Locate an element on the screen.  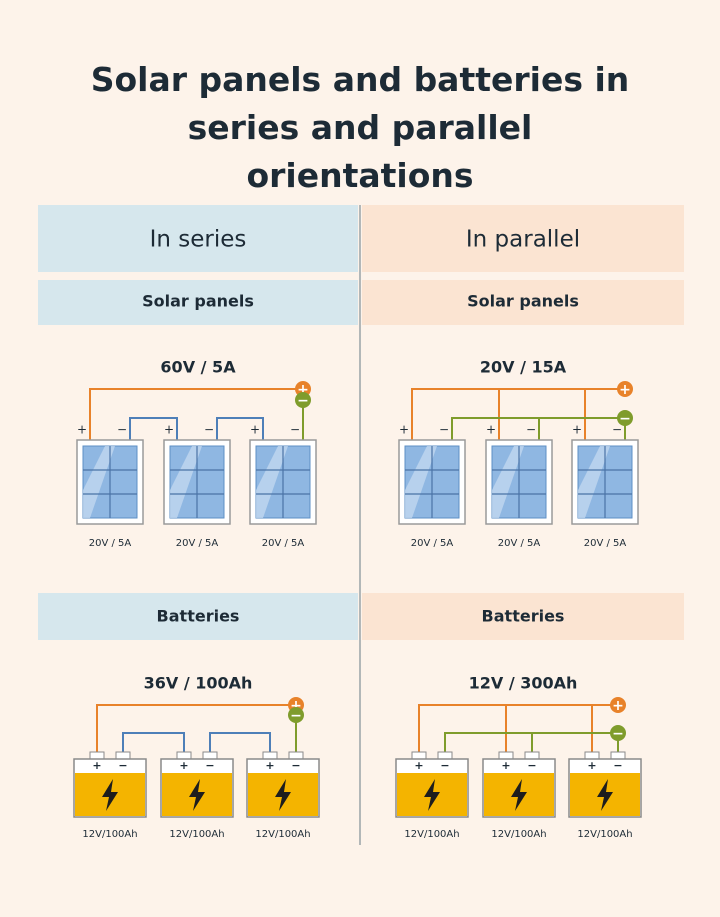
total: 12V / 300Ah is located at coordinates (523, 683).